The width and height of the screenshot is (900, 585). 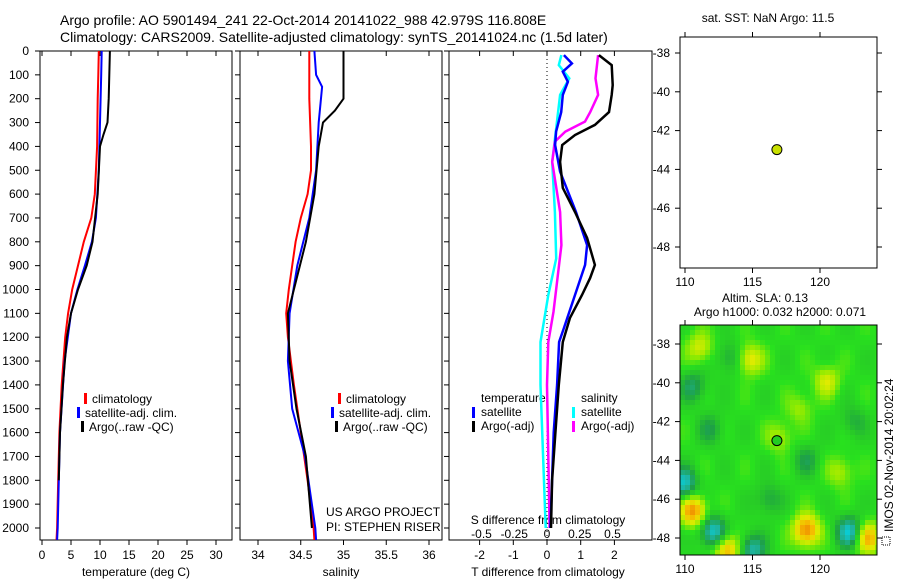 I want to click on lat-tick-label: -46, so click(x=662, y=499).